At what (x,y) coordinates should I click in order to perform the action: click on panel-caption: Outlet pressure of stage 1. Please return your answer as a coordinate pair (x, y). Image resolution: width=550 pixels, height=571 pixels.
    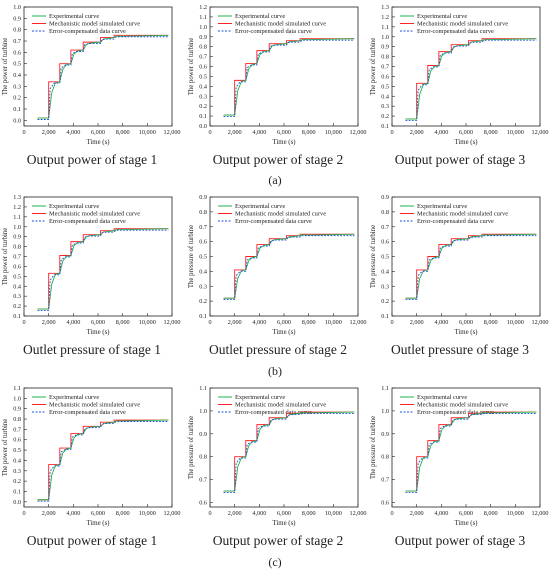
    Looking at the image, I should click on (92, 349).